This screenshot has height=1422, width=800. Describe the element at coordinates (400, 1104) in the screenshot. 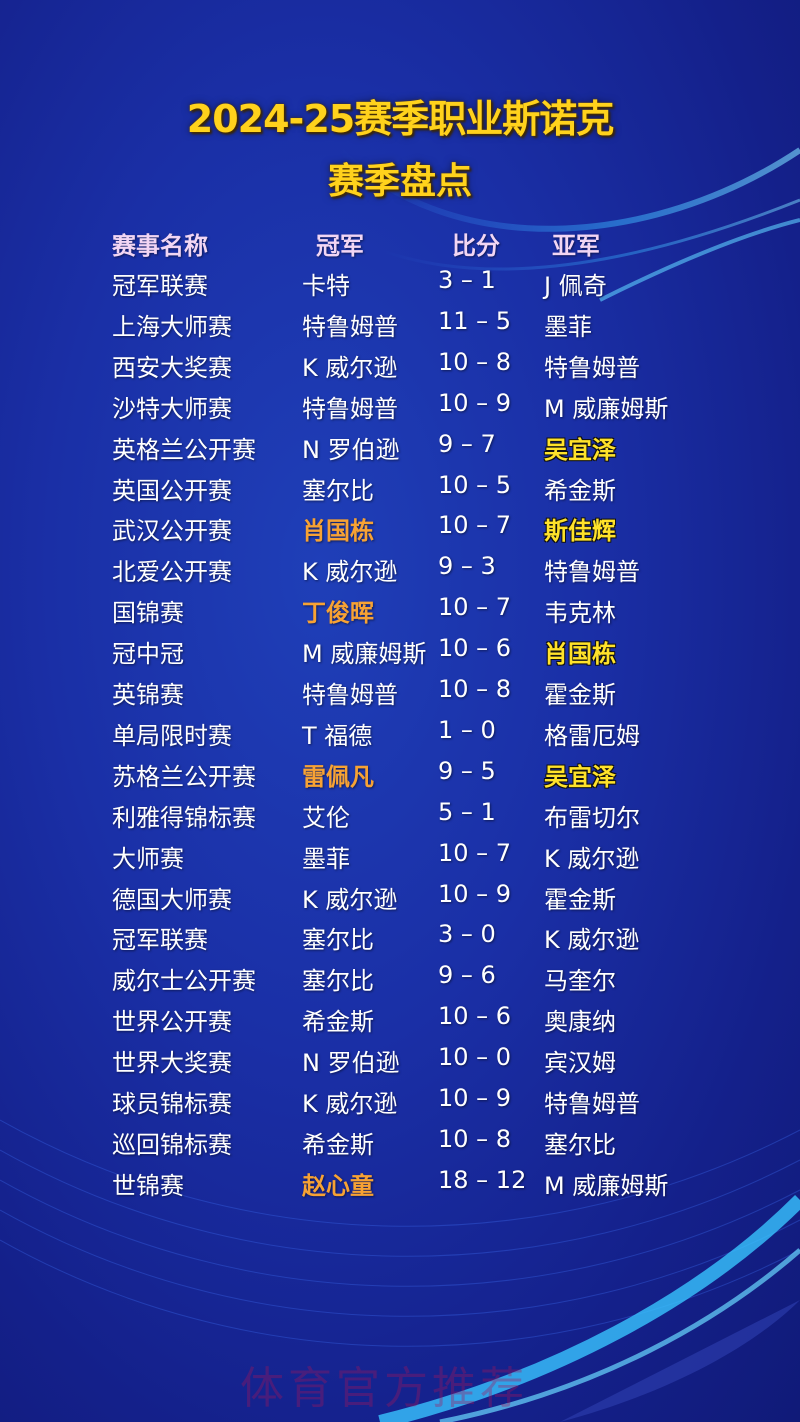

I see `table-row: 球员锦标赛 K 威尔逊 10 – 9 特鲁姆普` at that location.